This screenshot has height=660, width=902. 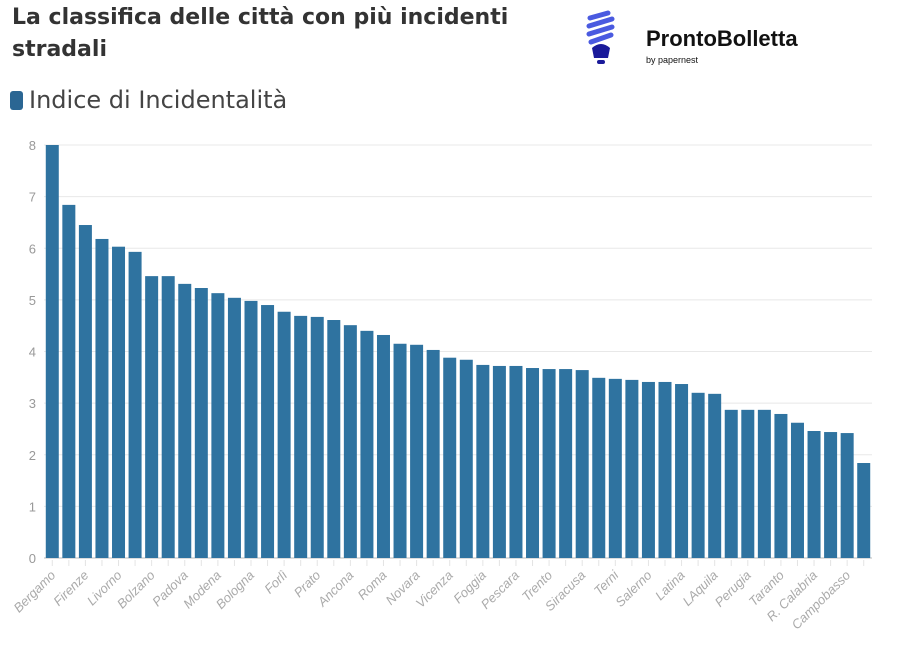 What do you see at coordinates (275, 581) in the screenshot?
I see `x-tick-label: Forlì` at bounding box center [275, 581].